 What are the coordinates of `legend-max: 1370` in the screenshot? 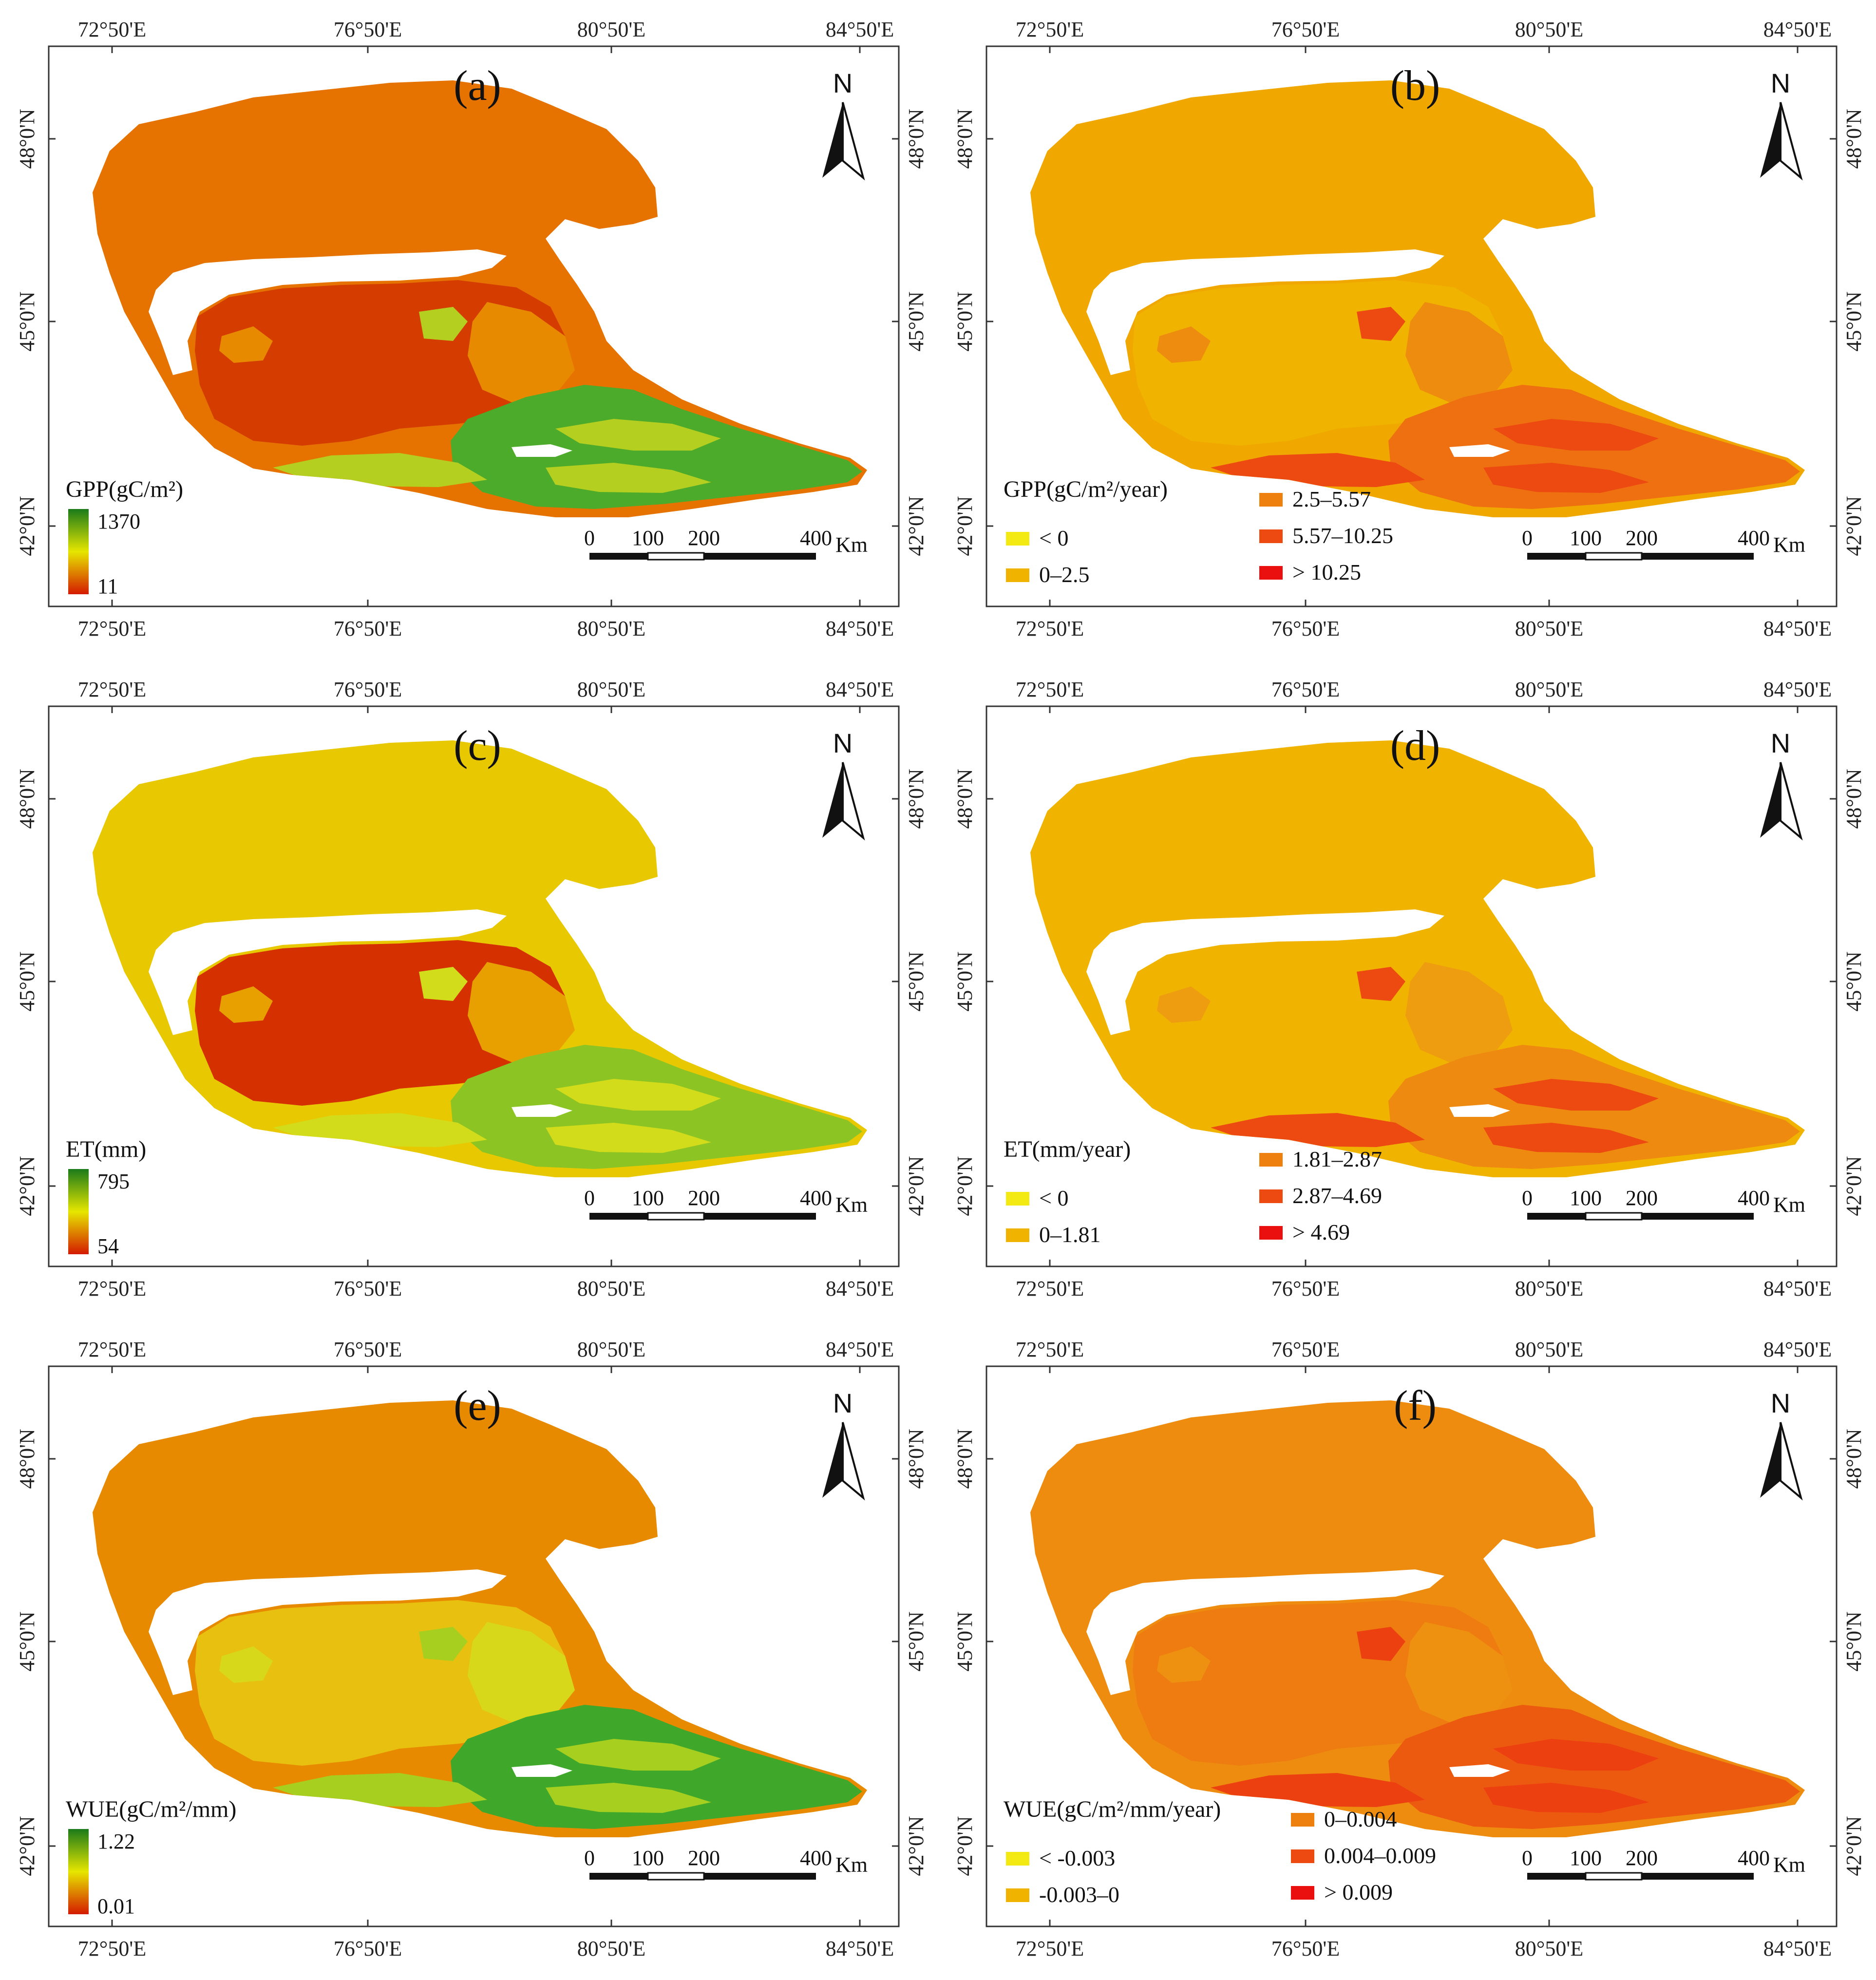 It's located at (118, 521).